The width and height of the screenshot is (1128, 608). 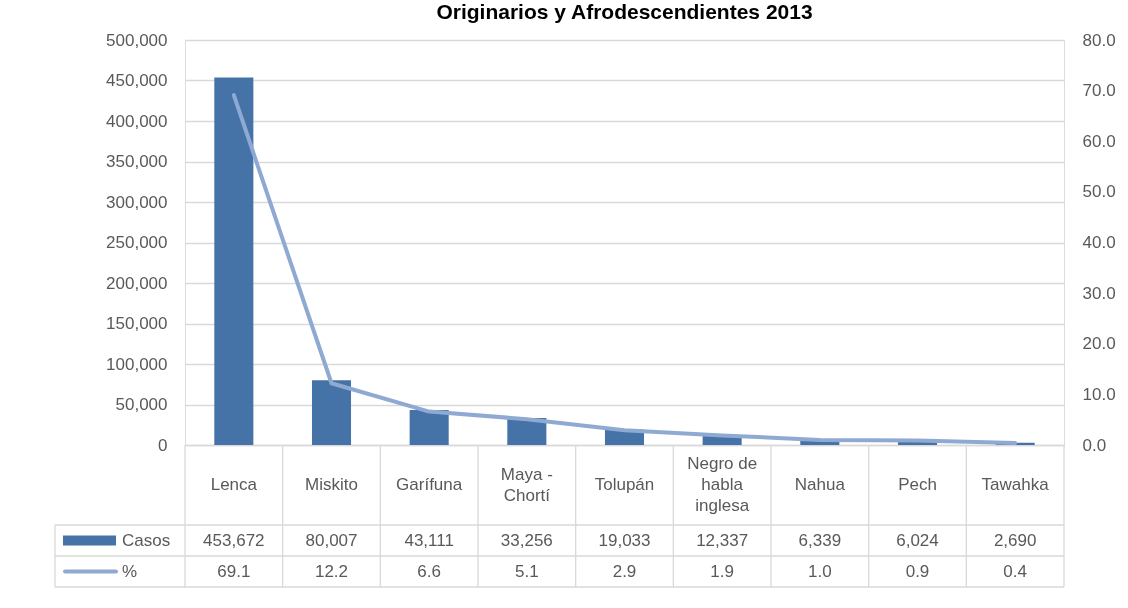 What do you see at coordinates (141, 404) in the screenshot?
I see `y-tick-label: 50,000` at bounding box center [141, 404].